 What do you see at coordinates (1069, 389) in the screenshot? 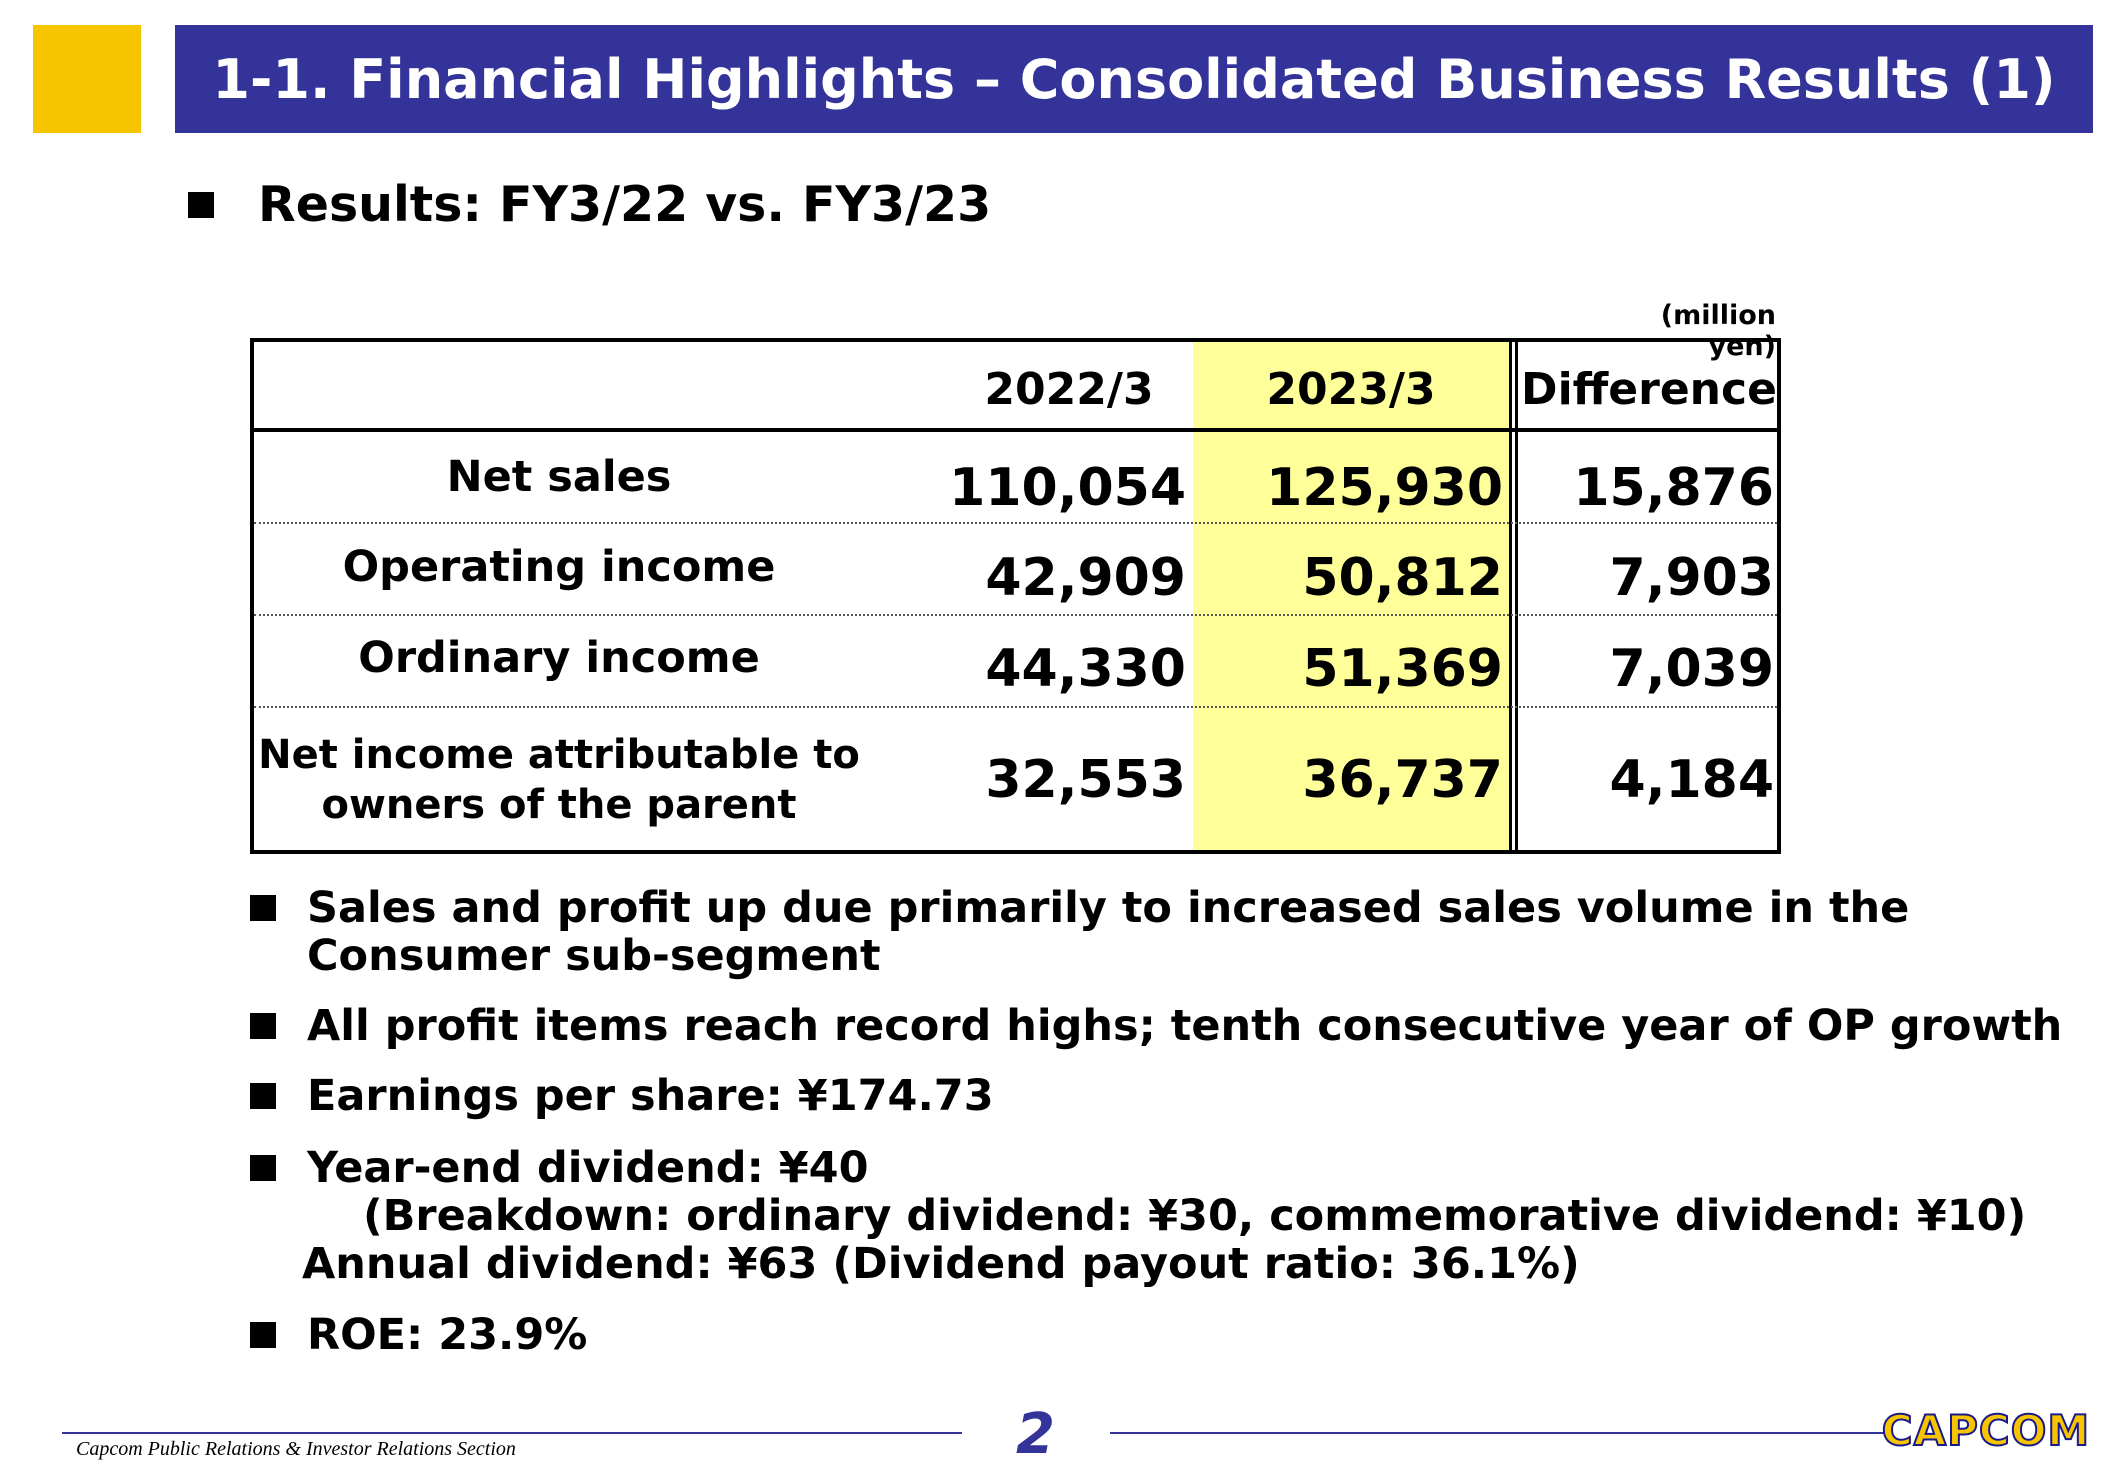
I see `column-header-2022: 2022/3` at bounding box center [1069, 389].